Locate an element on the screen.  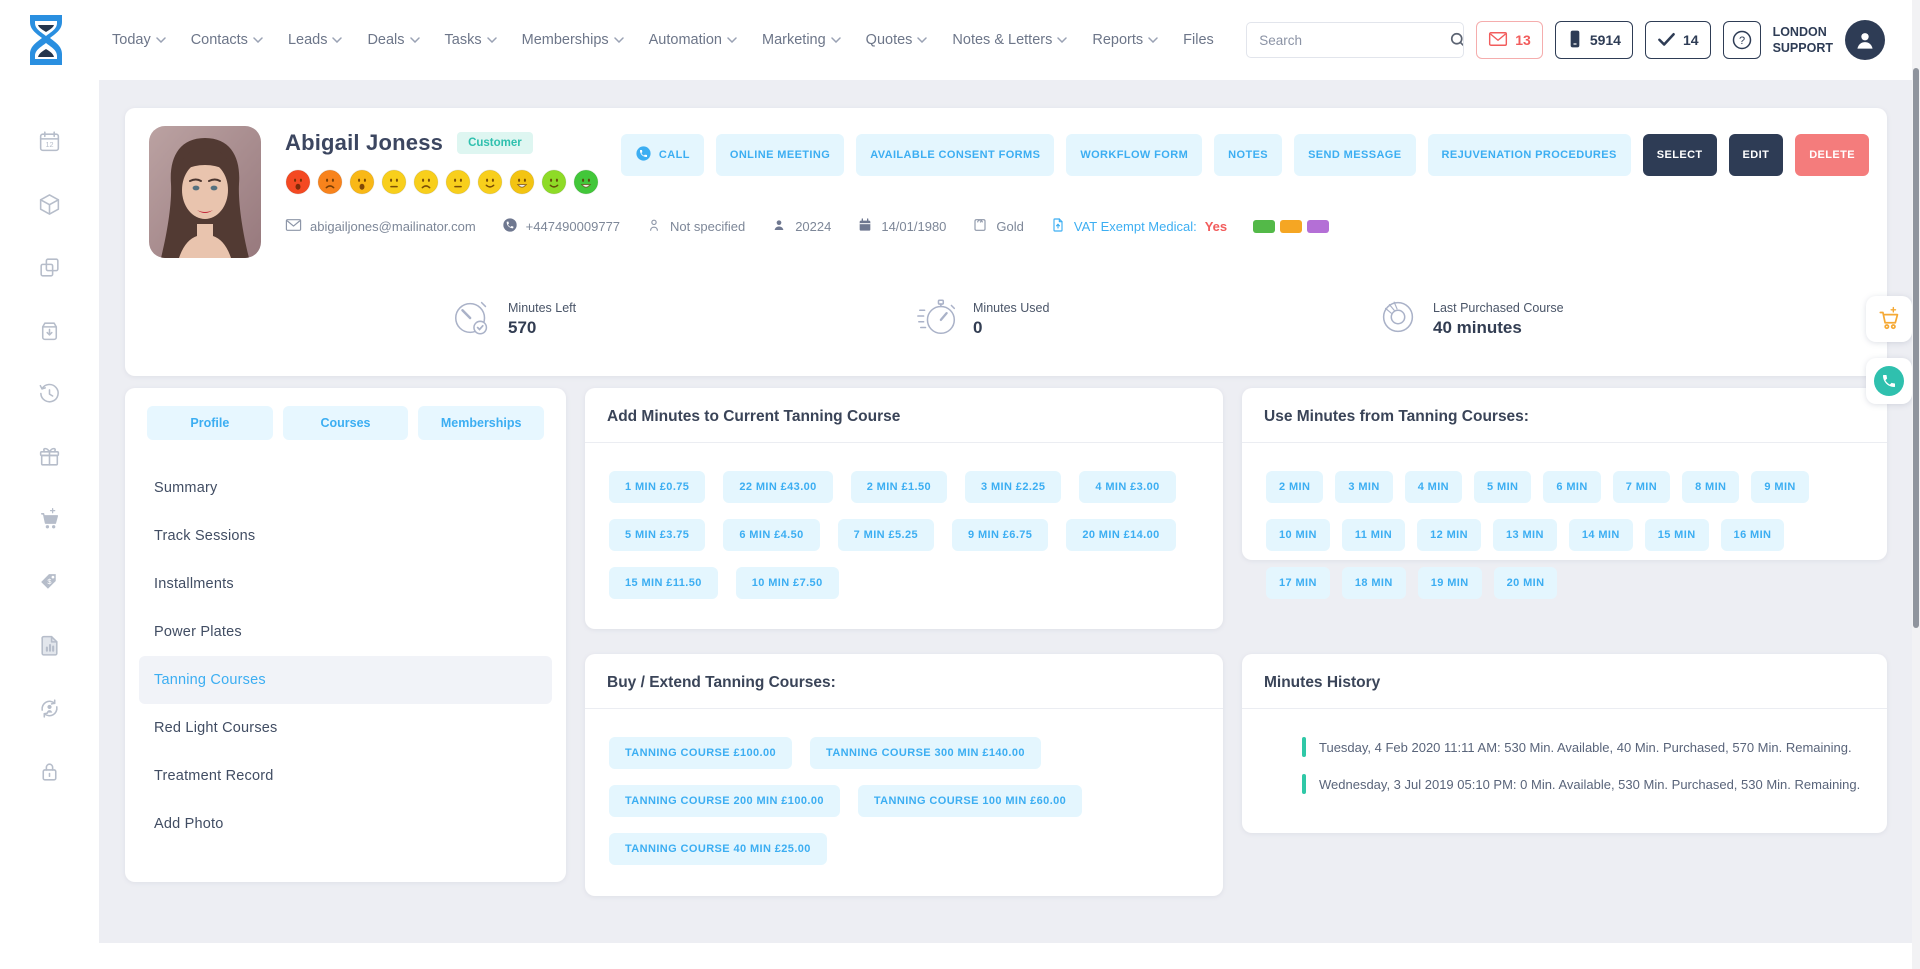
scrollbar-thumb is located at coordinates (1916, 348).